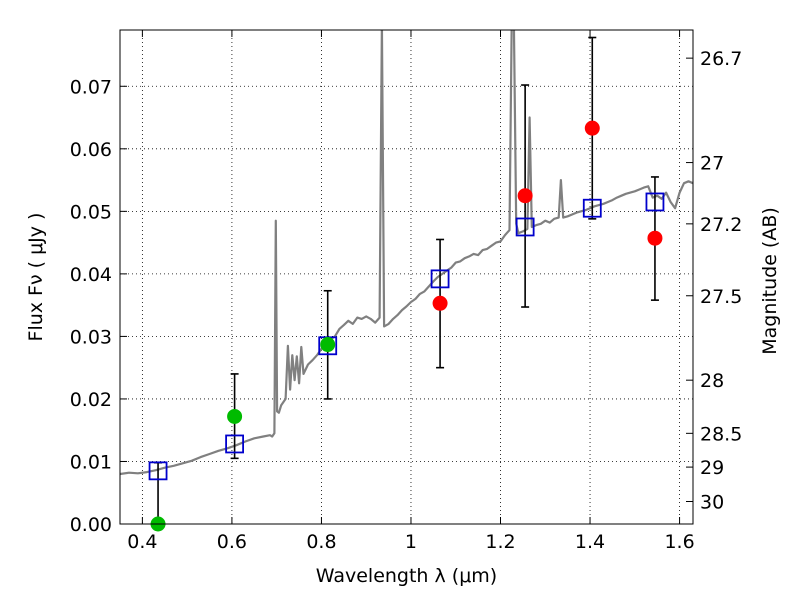 The image size is (800, 600). Describe the element at coordinates (406, 576) in the screenshot. I see `x-axis-title: Wavelength λ (μm)` at that location.